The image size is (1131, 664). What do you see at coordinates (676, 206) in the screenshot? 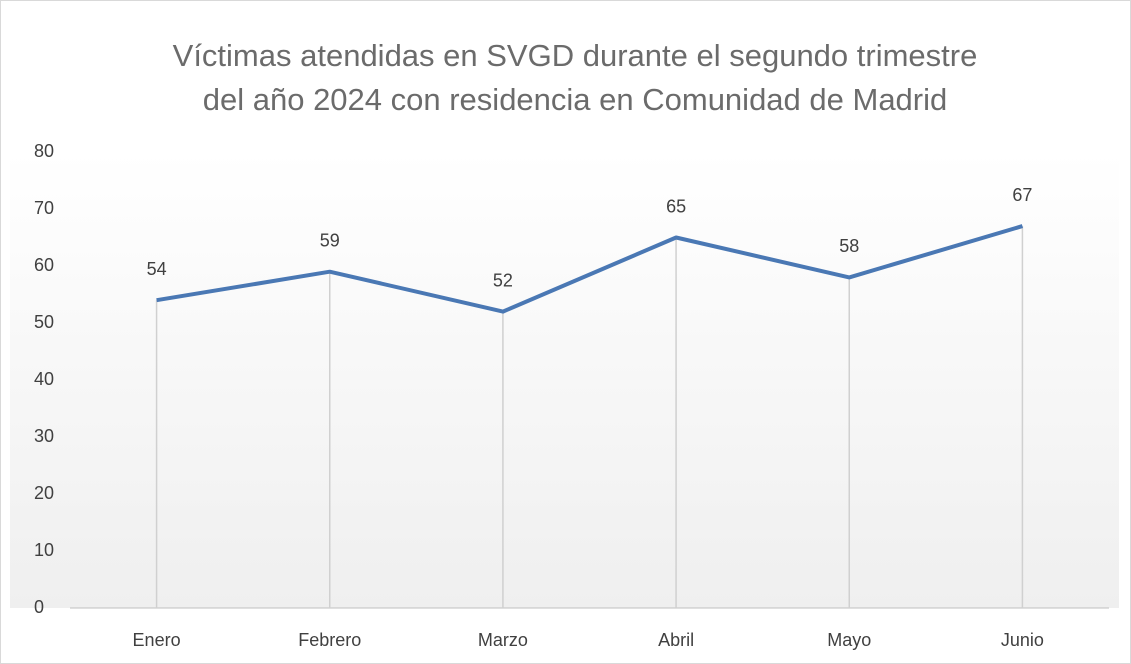
I see `data-label: 65` at bounding box center [676, 206].